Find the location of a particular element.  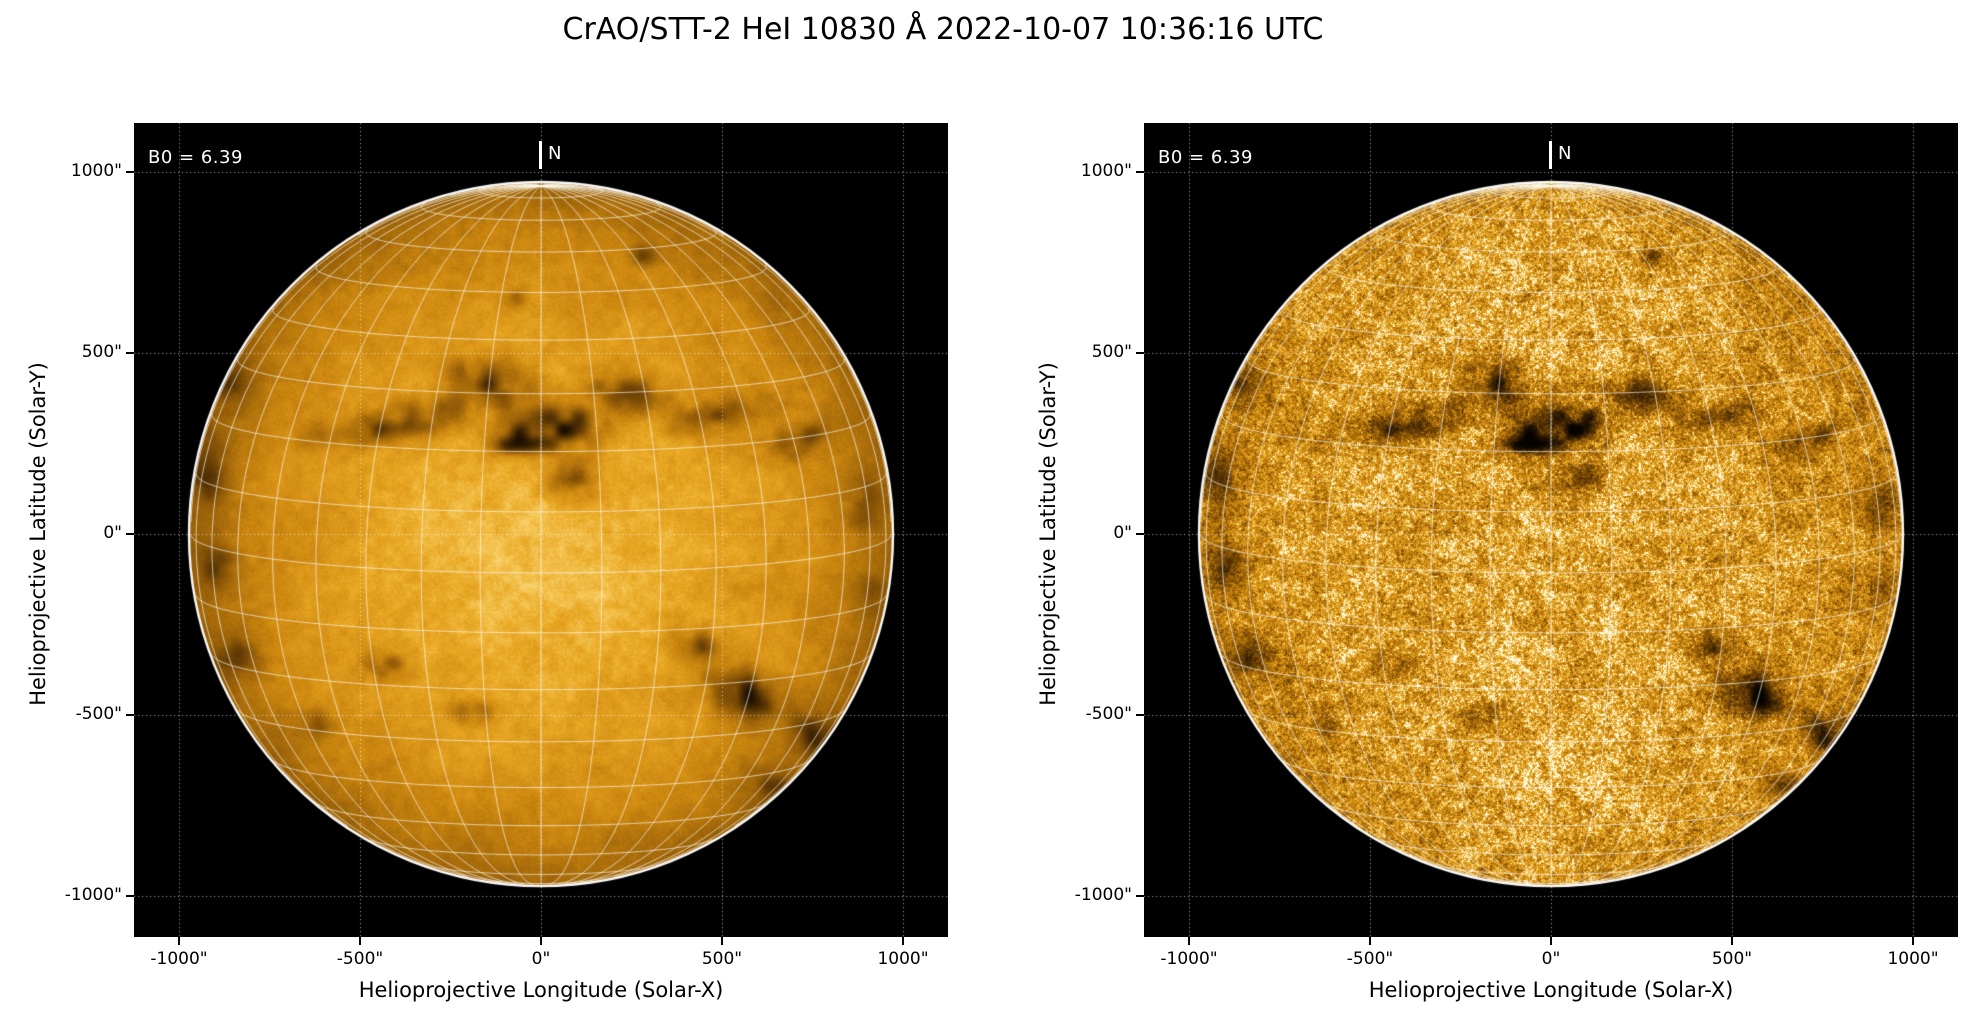

x-axis-label-right: Helioprojective Longitude (Solar-X) is located at coordinates (1551, 990).